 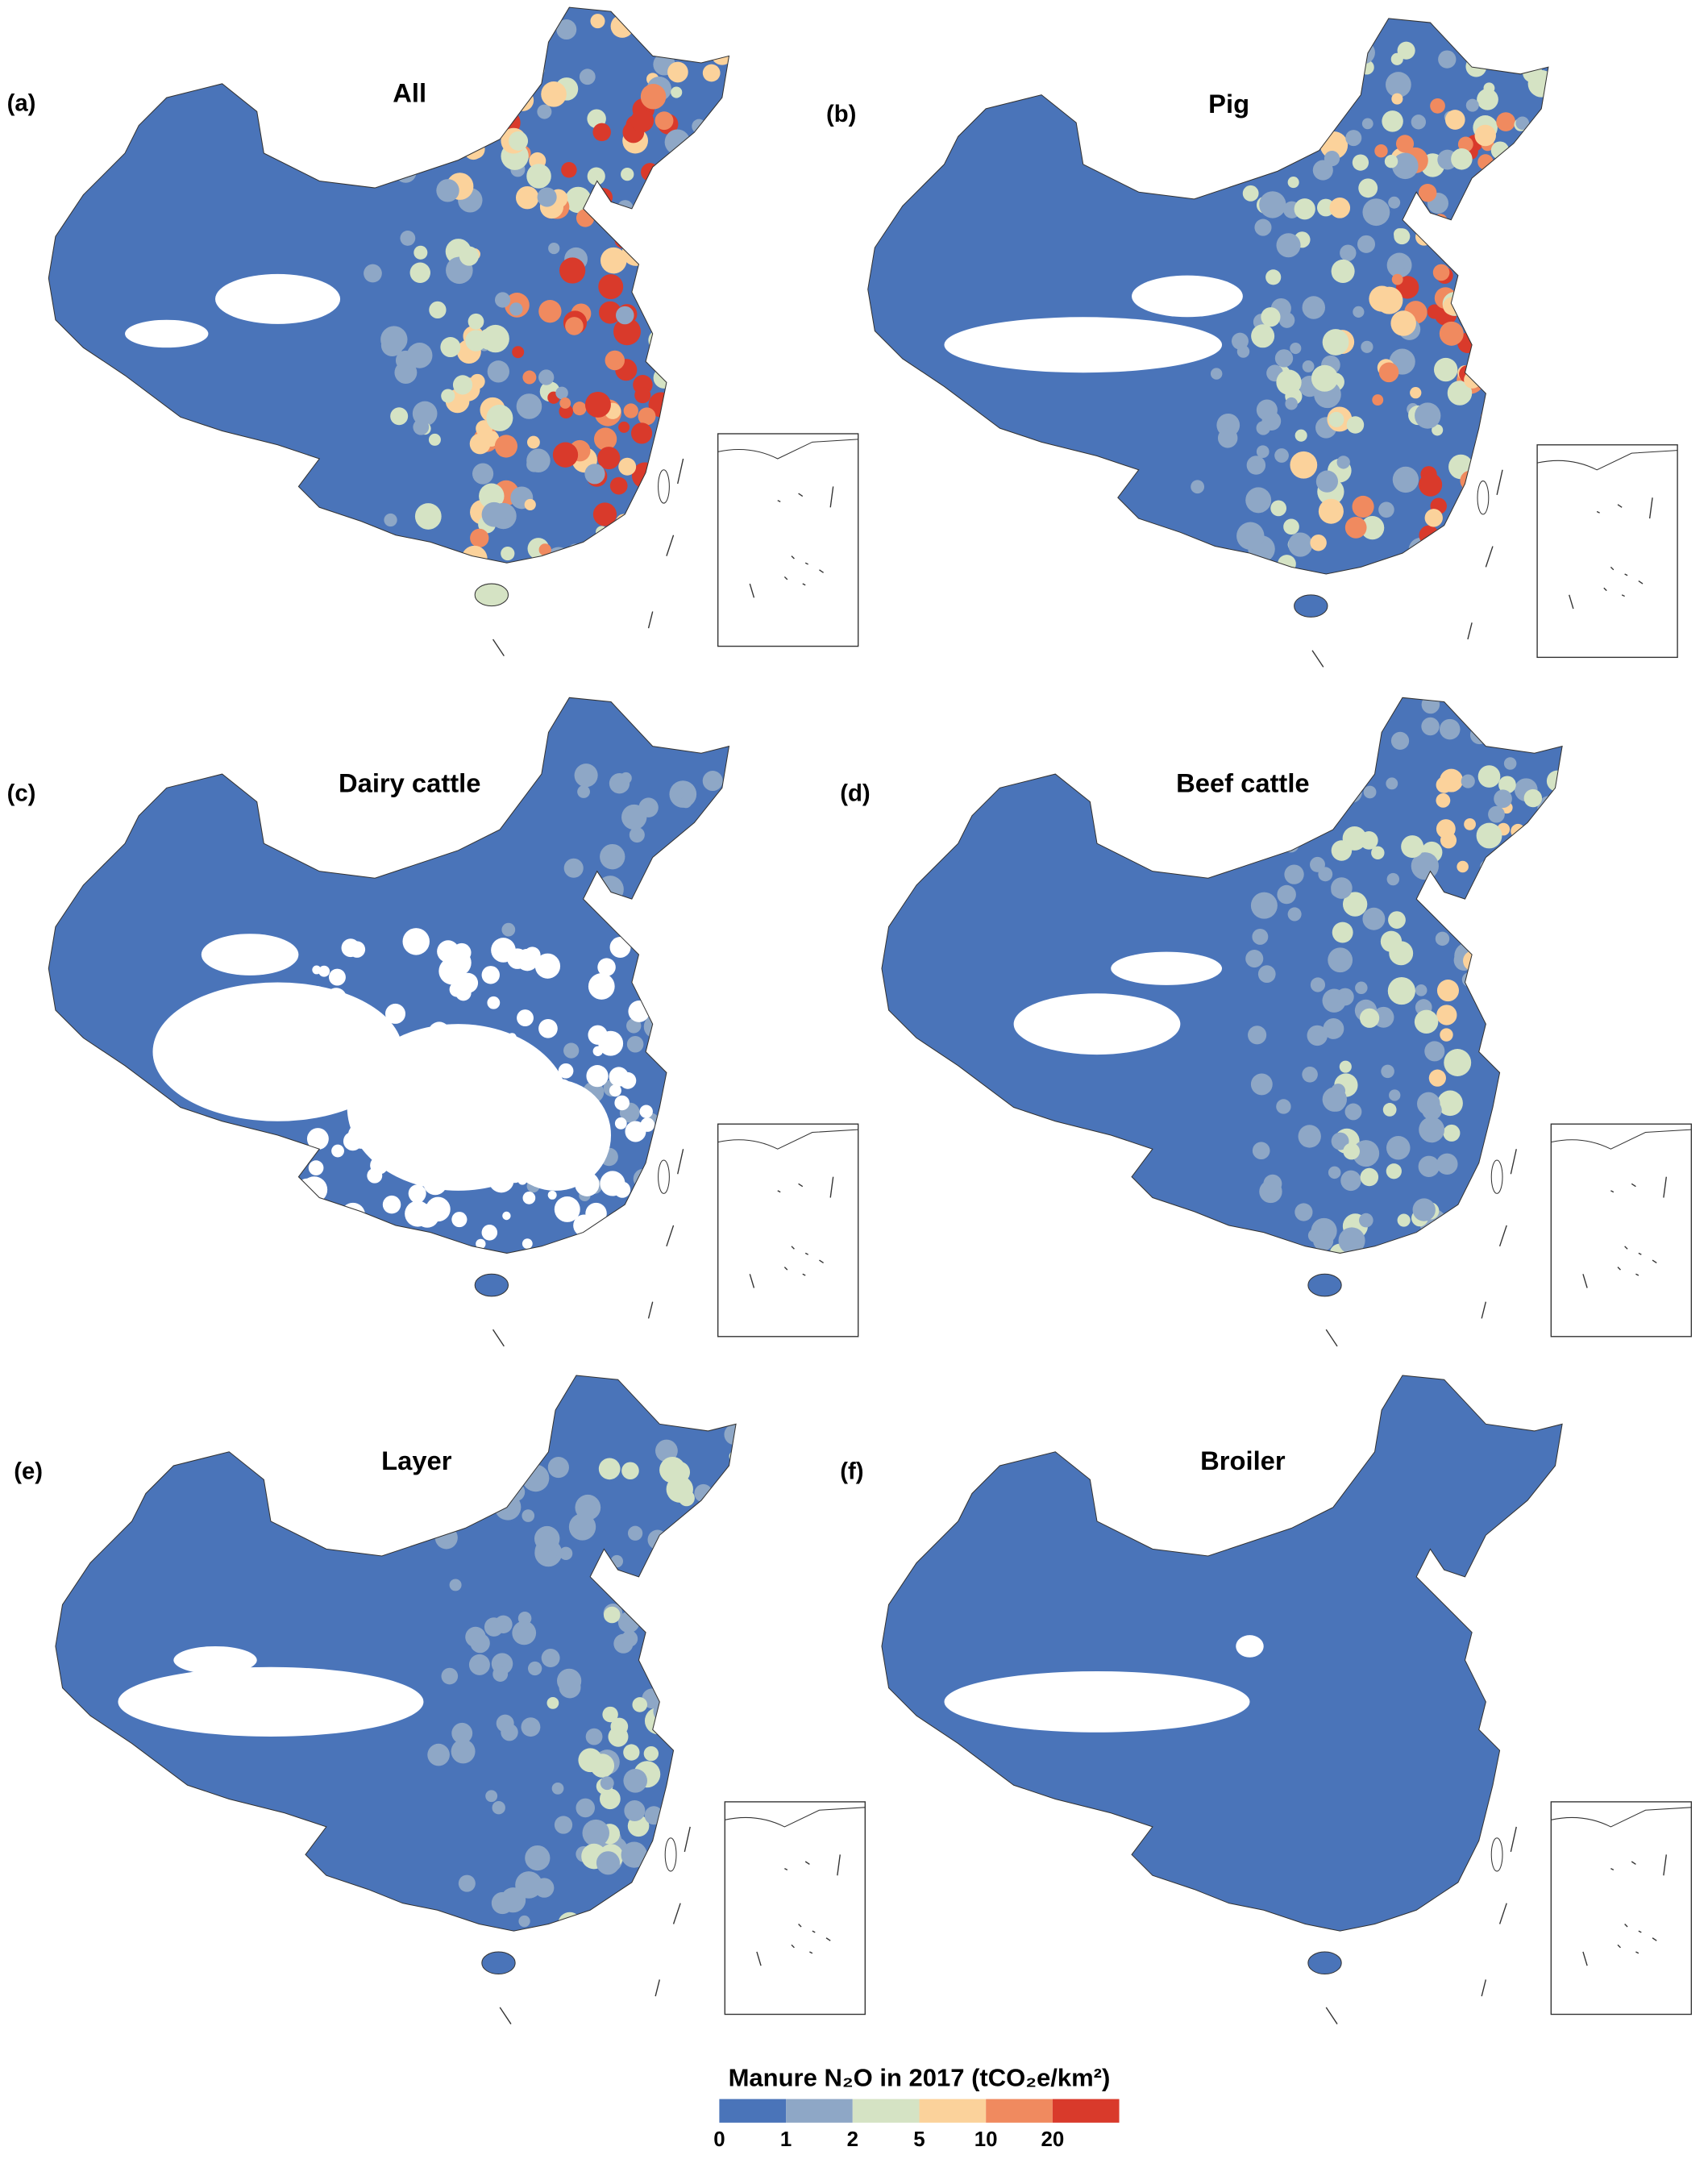 What do you see at coordinates (788, 540) in the screenshot?
I see `inset-frame` at bounding box center [788, 540].